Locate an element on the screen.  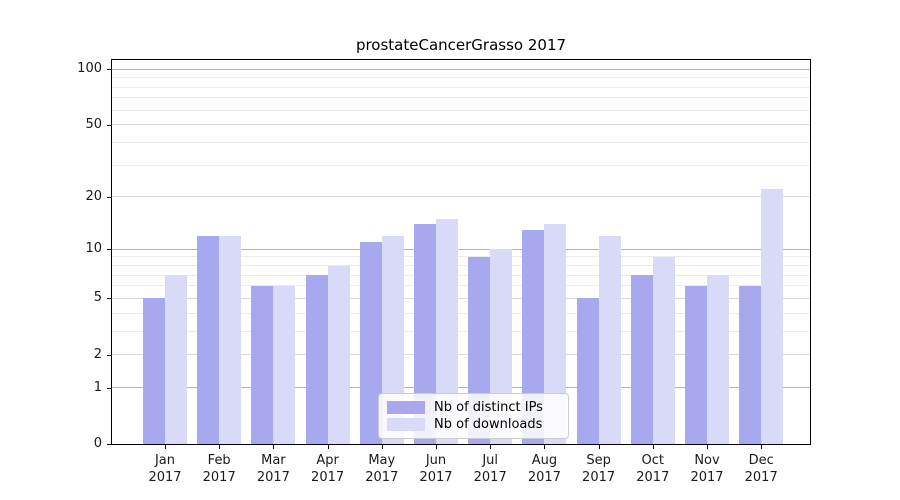
x-tick-label-mar: Mar 2017 is located at coordinates (273, 469).